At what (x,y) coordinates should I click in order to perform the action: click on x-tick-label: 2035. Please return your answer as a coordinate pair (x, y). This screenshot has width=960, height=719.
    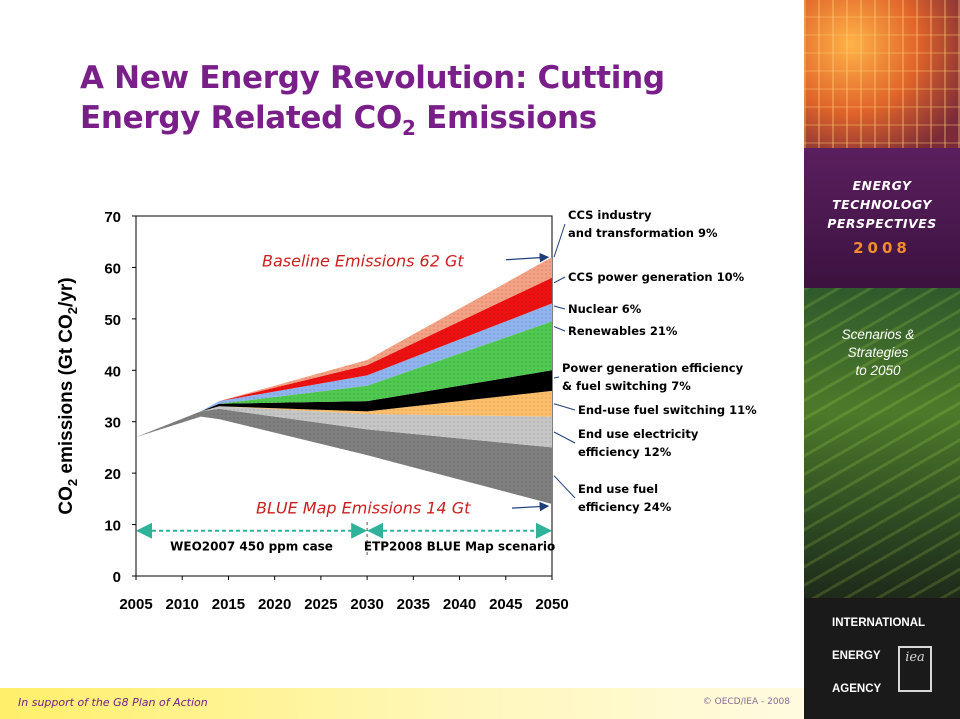
    Looking at the image, I should click on (413, 604).